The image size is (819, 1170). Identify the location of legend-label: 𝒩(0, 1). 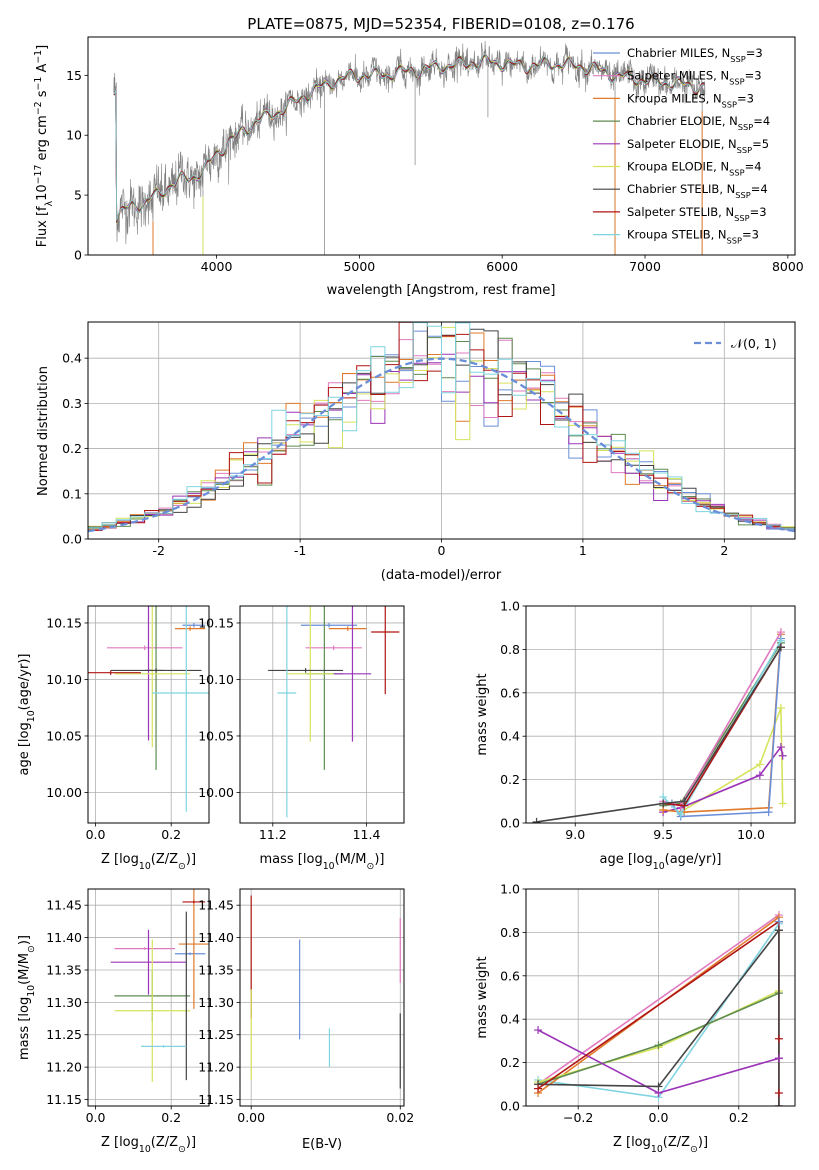
(754, 343).